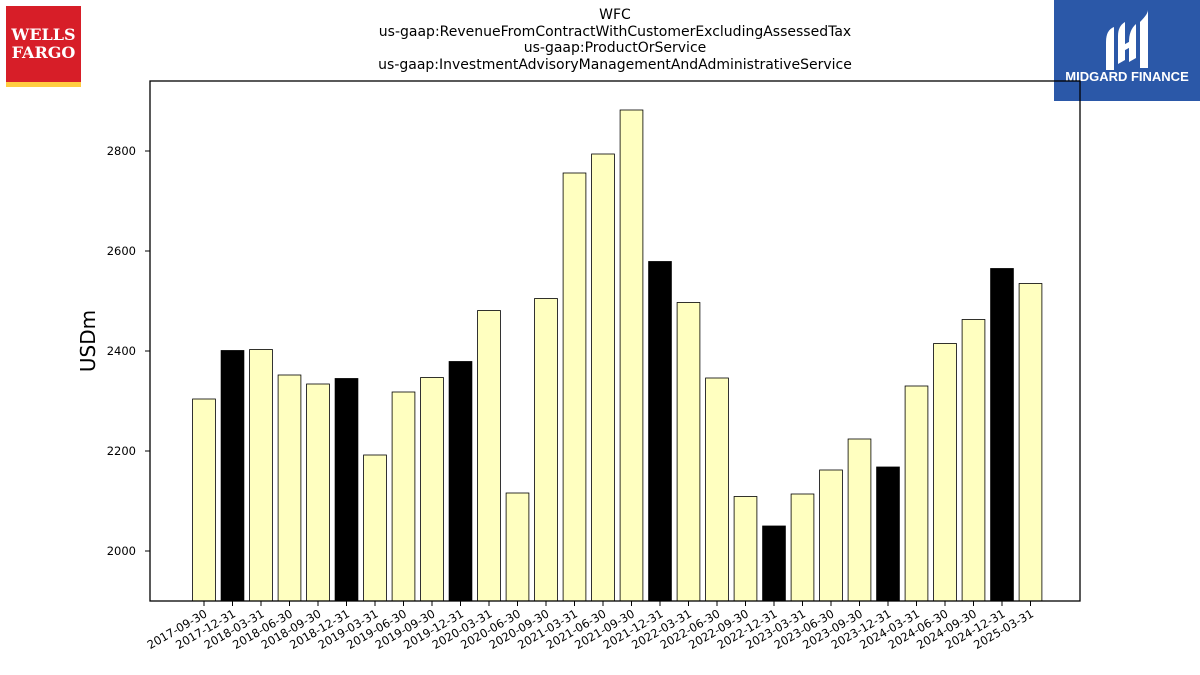 The image size is (1200, 675). I want to click on y-tick-label: 2600, so click(121, 251).